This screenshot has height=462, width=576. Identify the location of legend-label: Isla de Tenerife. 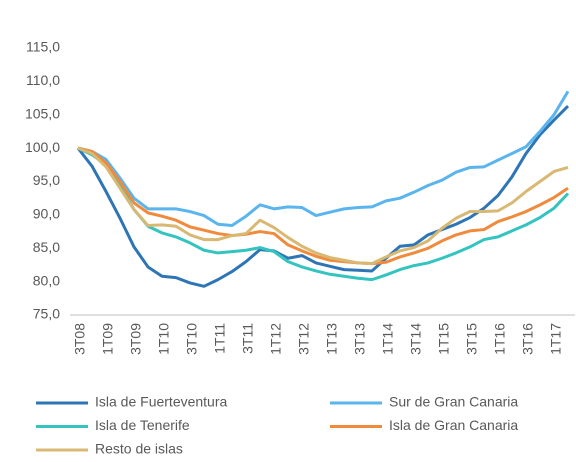
(142, 425).